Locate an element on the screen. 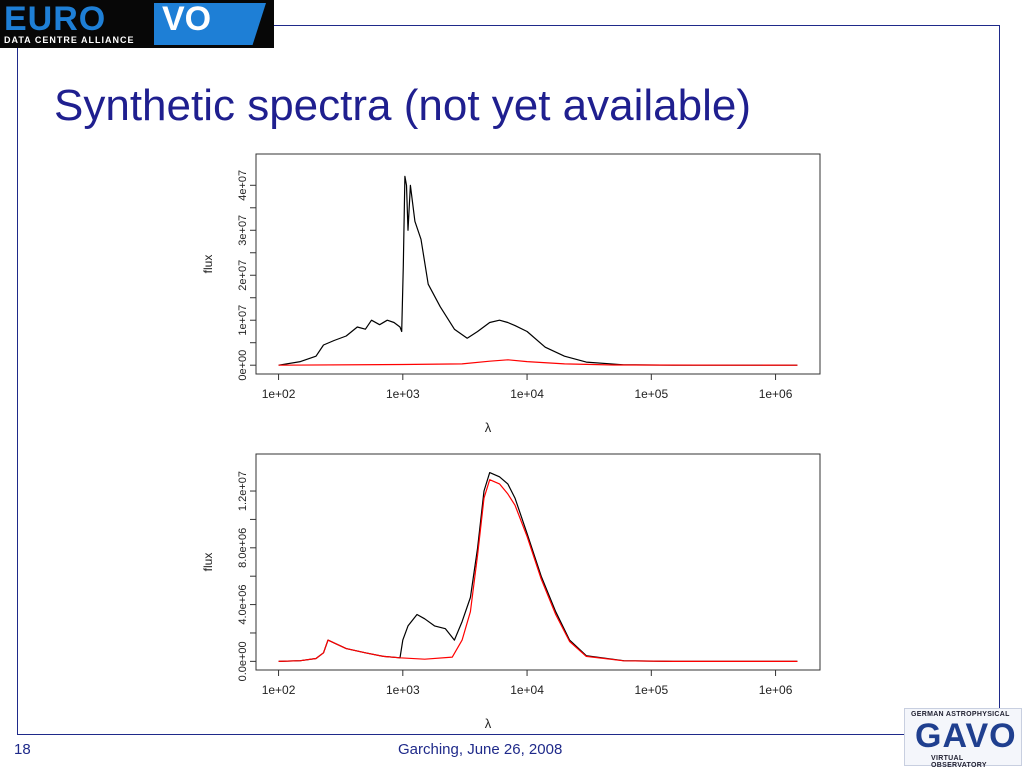 This screenshot has width=1024, height=769. gavo-logo-main: GAVO is located at coordinates (966, 736).